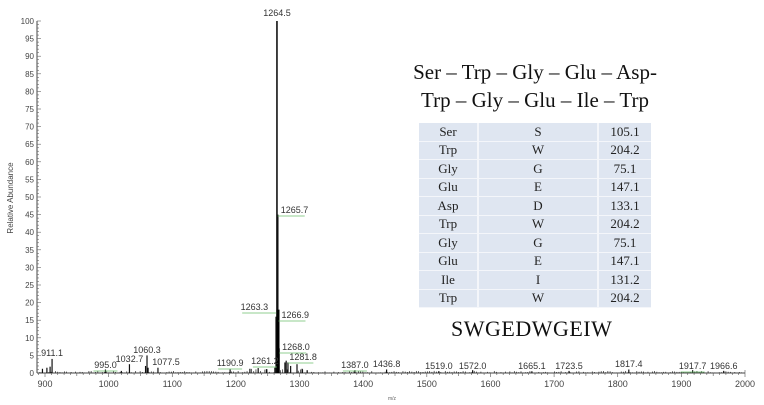 This screenshot has height=405, width=764. Describe the element at coordinates (449, 206) in the screenshot. I see `residue-name: Asp` at that location.